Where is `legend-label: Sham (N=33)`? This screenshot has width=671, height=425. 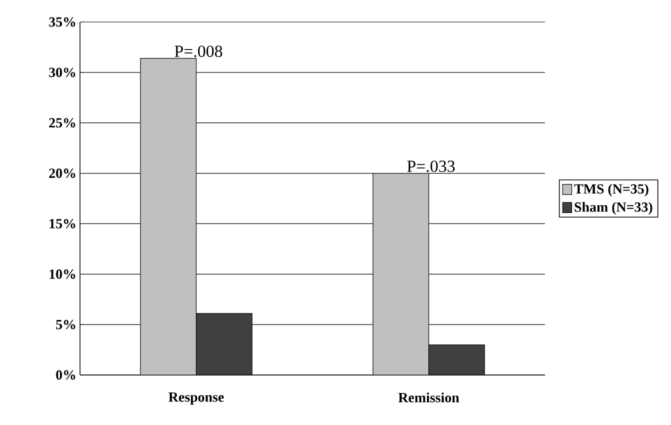
legend-label: Sham (N=33) is located at coordinates (613, 208).